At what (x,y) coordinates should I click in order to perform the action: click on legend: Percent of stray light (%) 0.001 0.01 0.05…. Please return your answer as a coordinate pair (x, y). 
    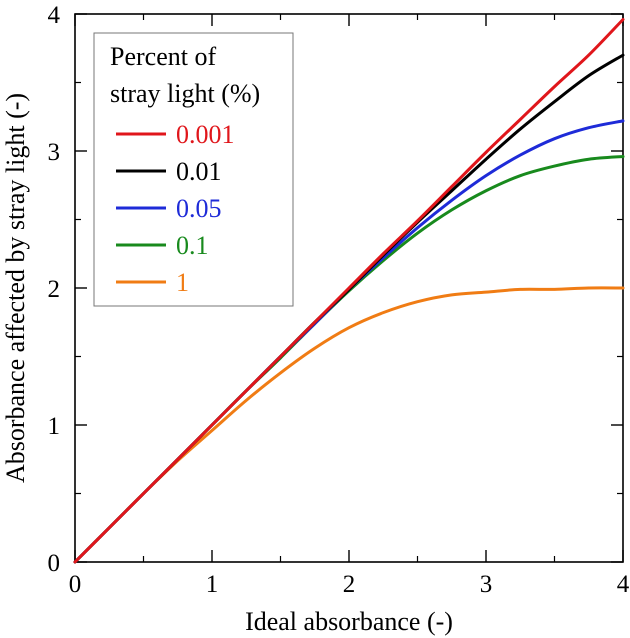
    Looking at the image, I should click on (193, 169).